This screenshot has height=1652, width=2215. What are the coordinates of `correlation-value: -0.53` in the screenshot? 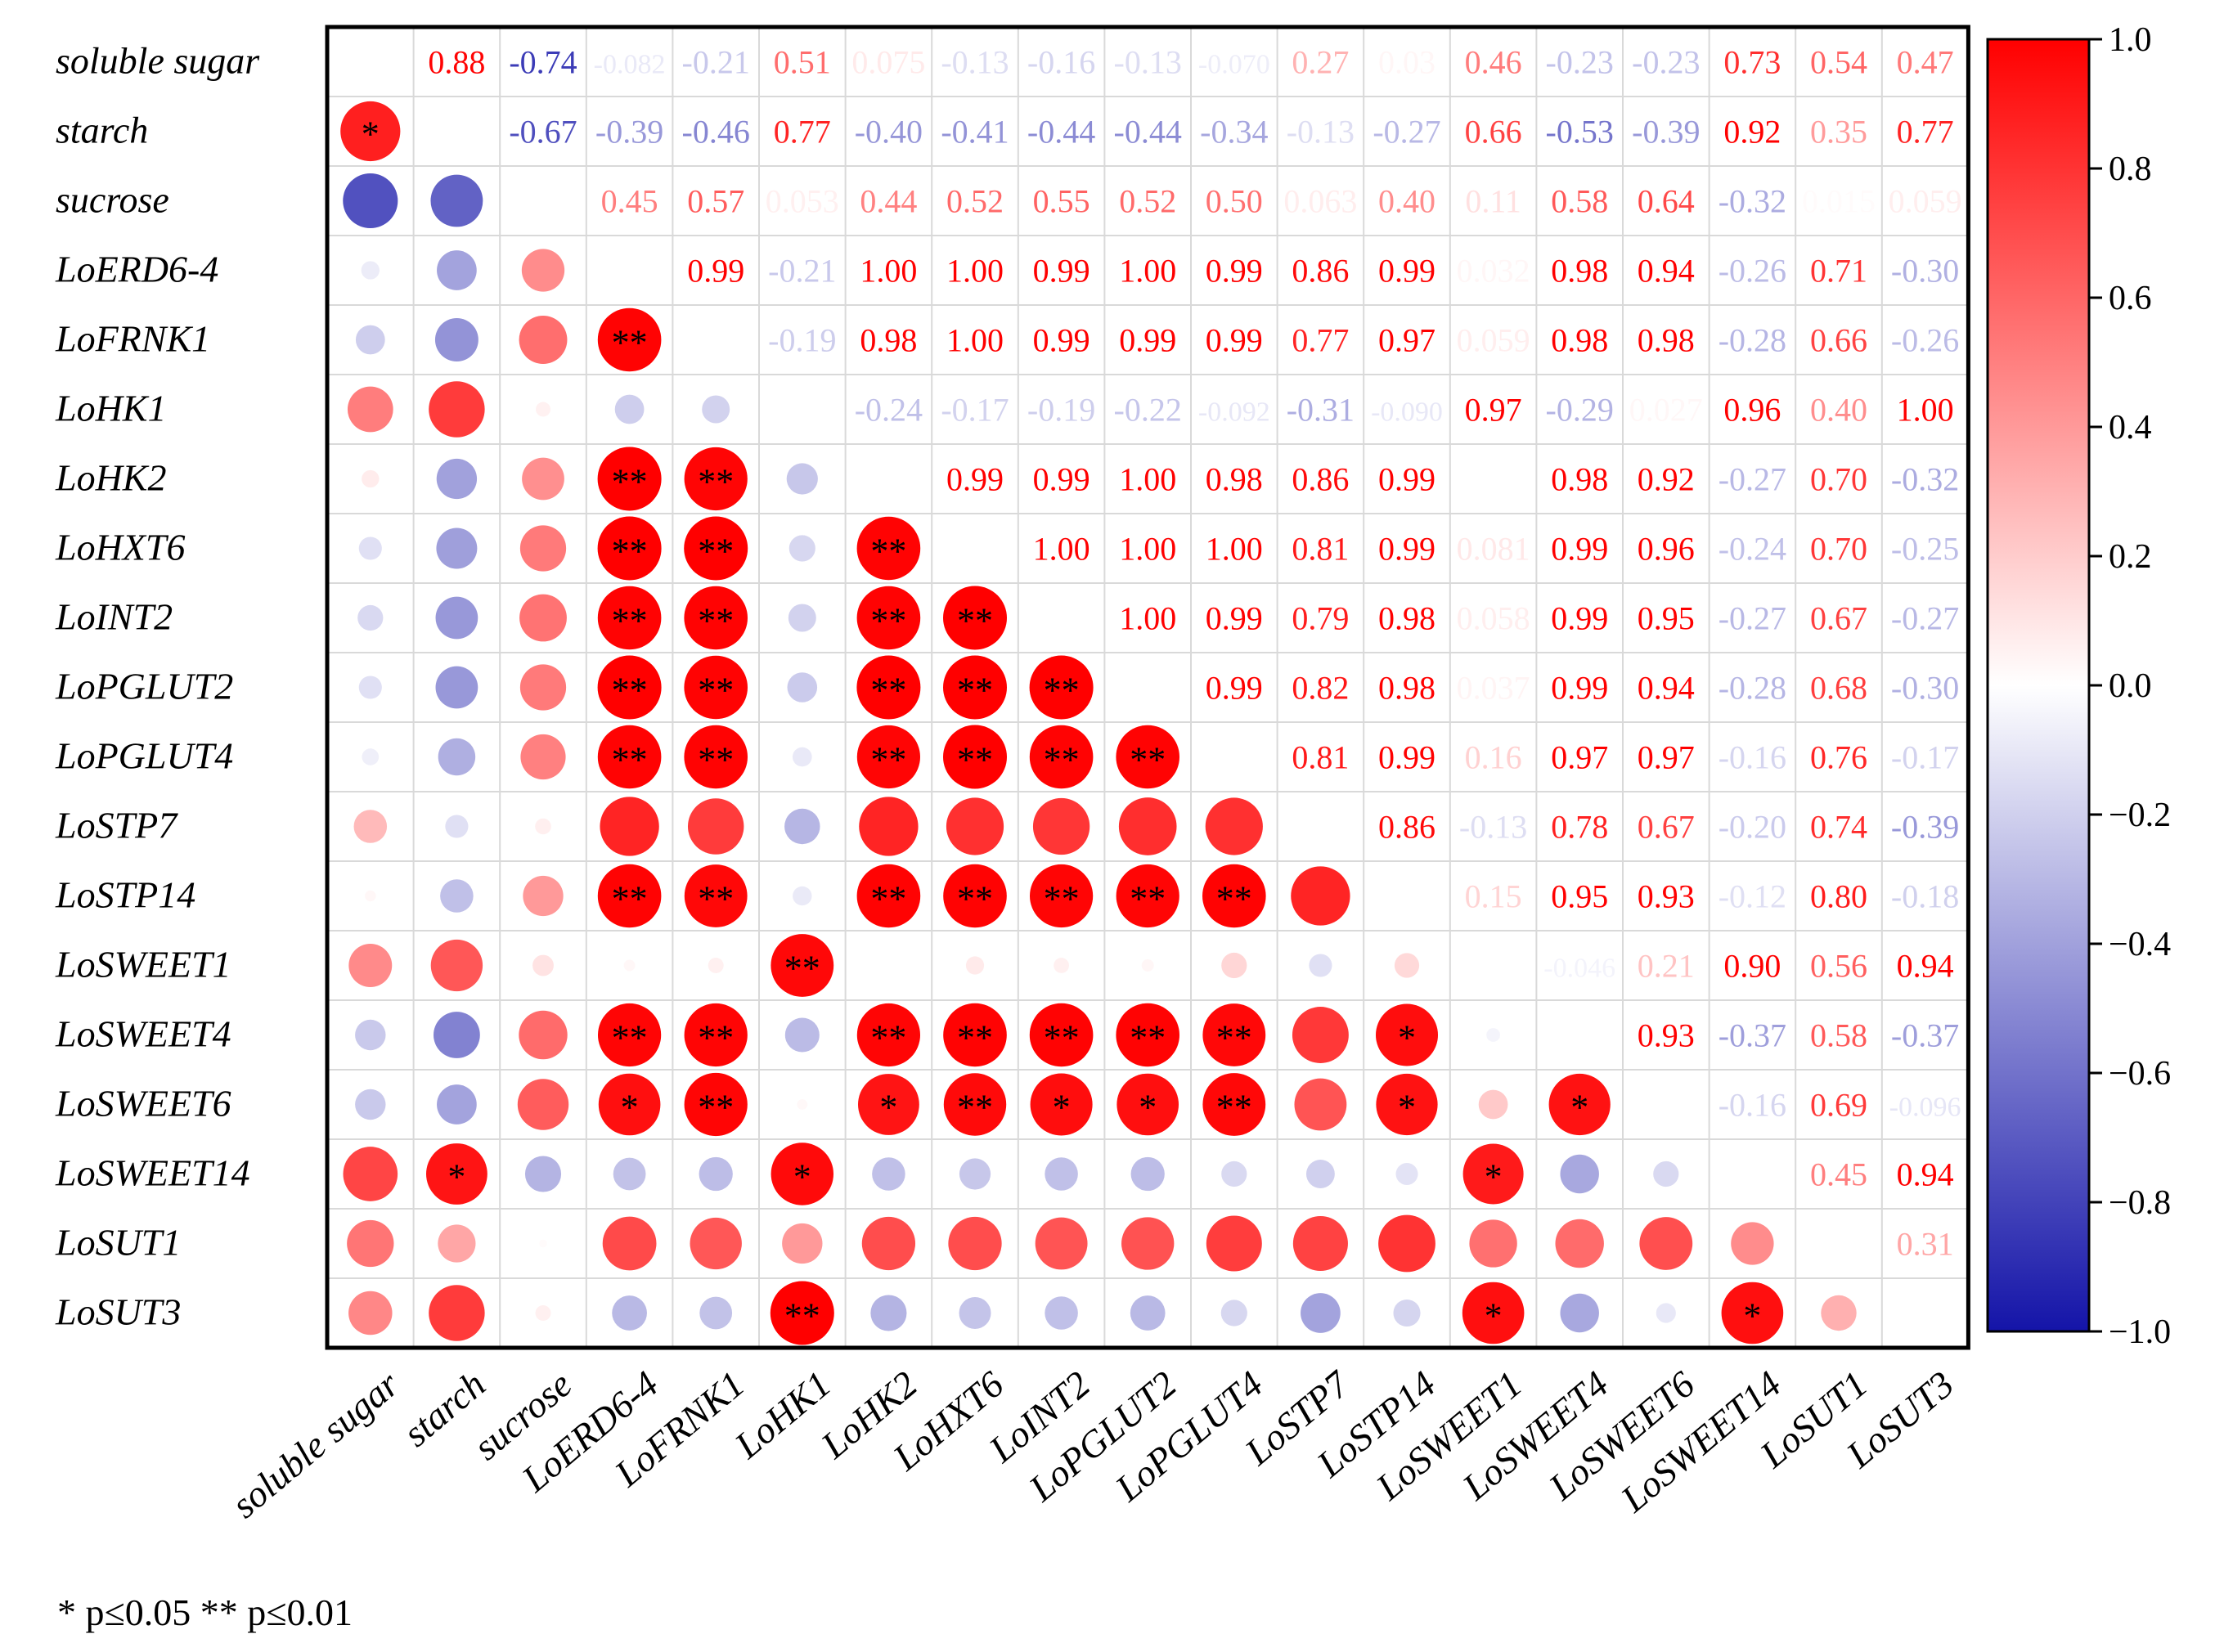 It's located at (1580, 132).